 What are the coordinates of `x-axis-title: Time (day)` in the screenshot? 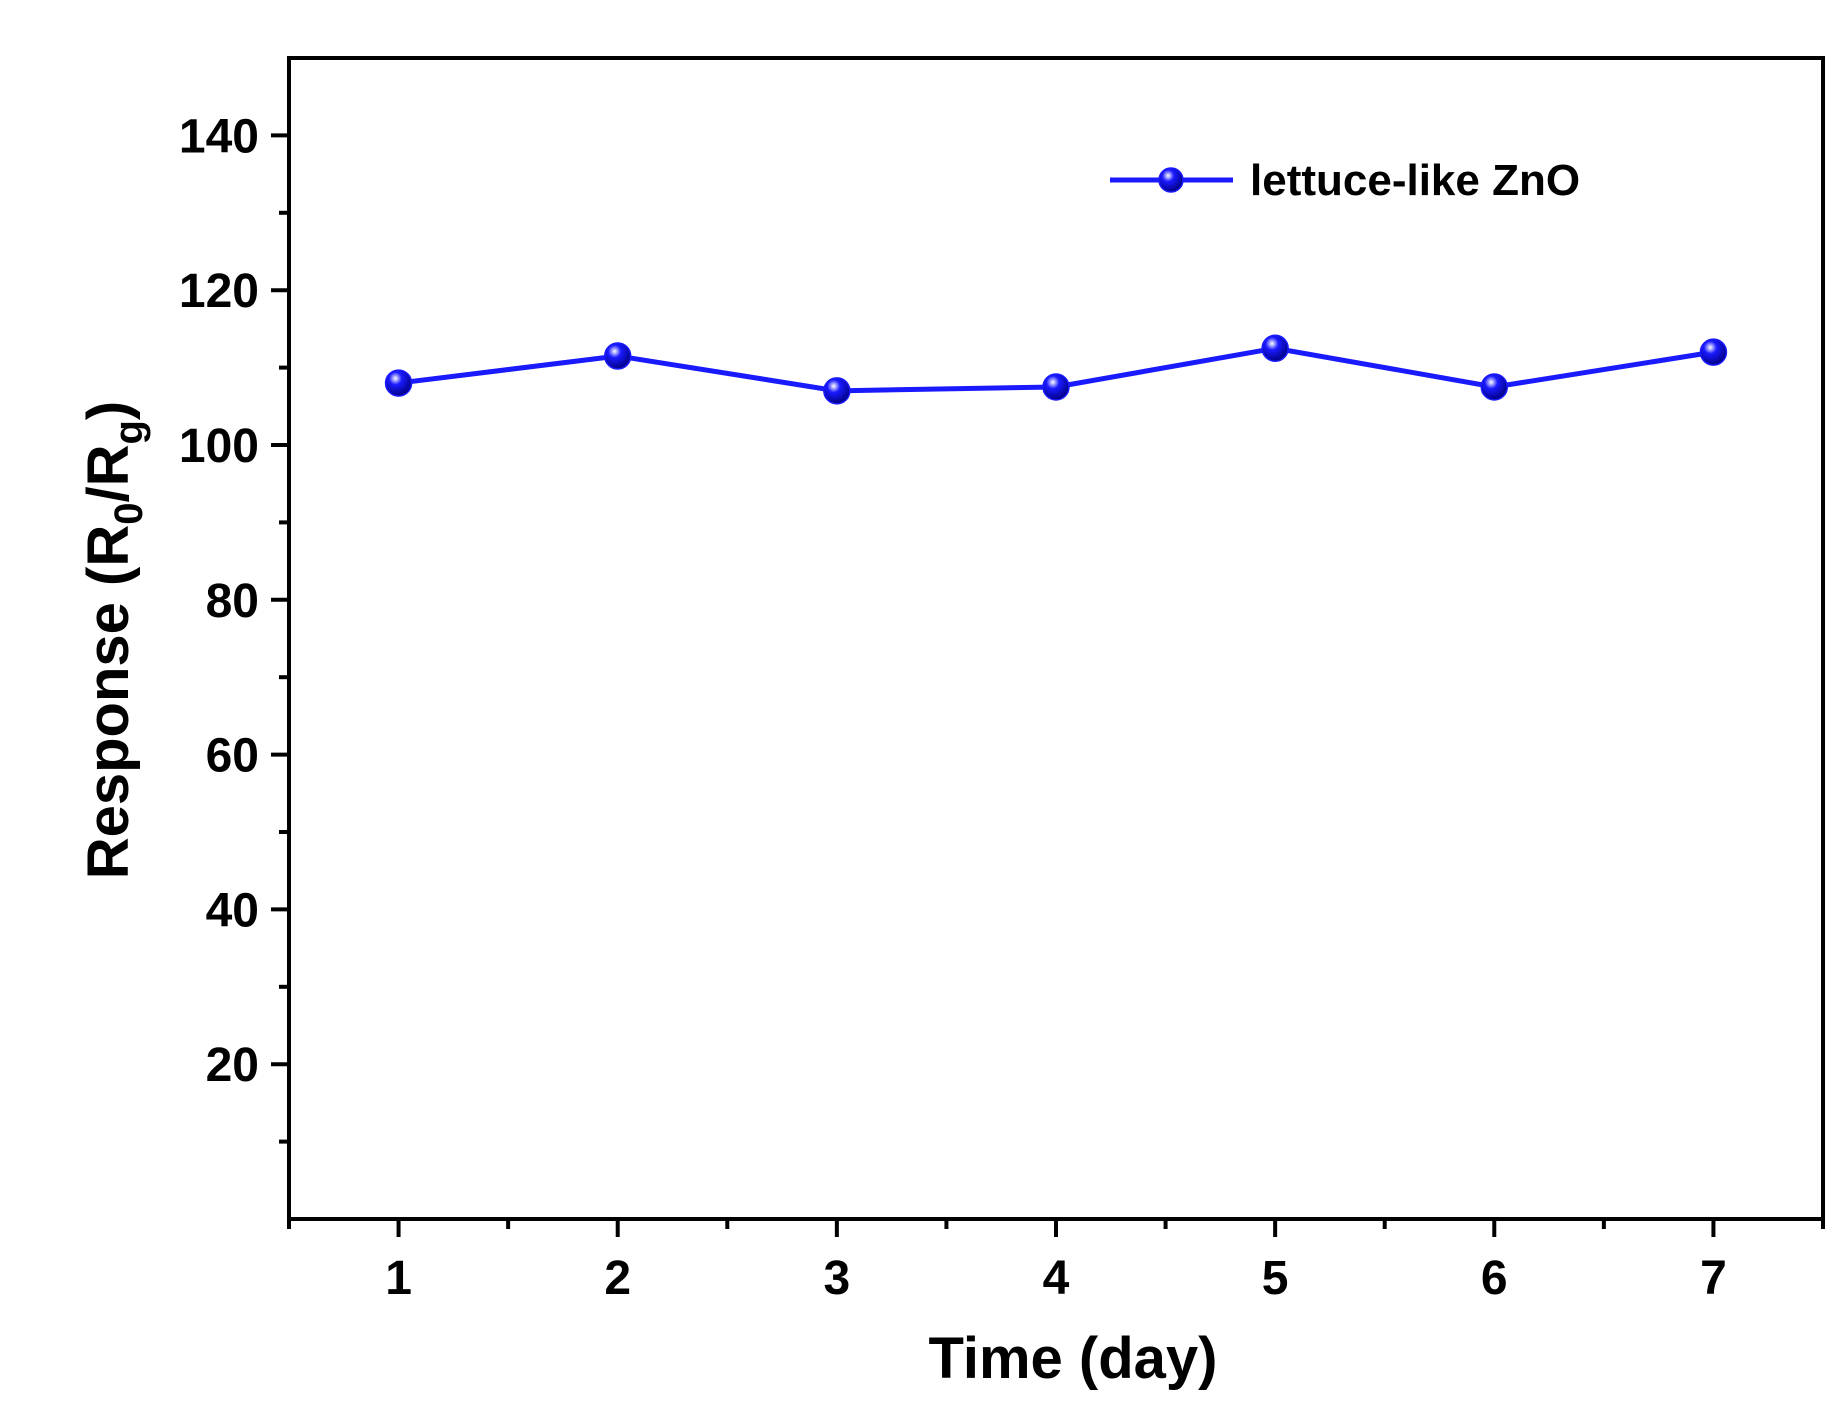 It's located at (1072, 1358).